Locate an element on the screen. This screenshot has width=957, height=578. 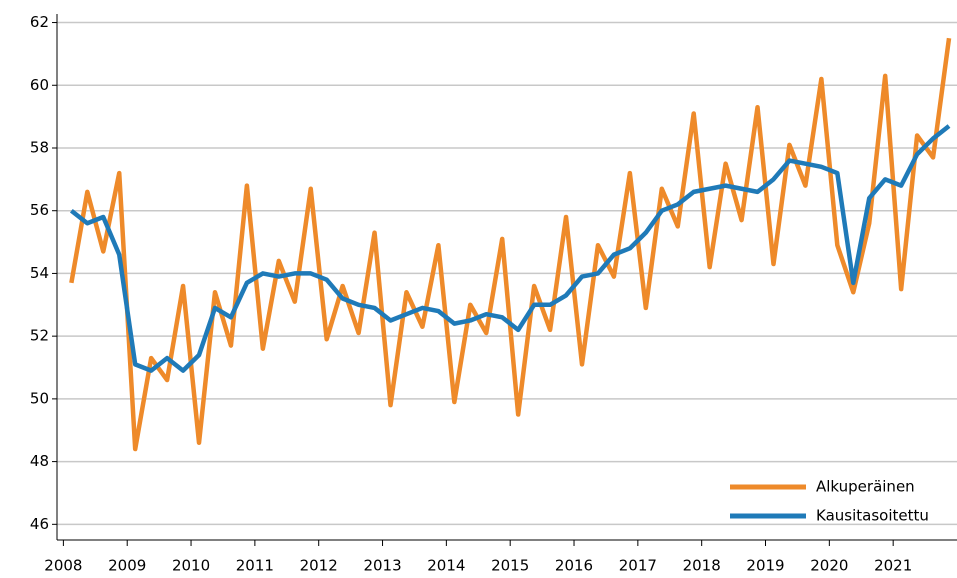
x-tick-label: 2009 is located at coordinates (127, 566).